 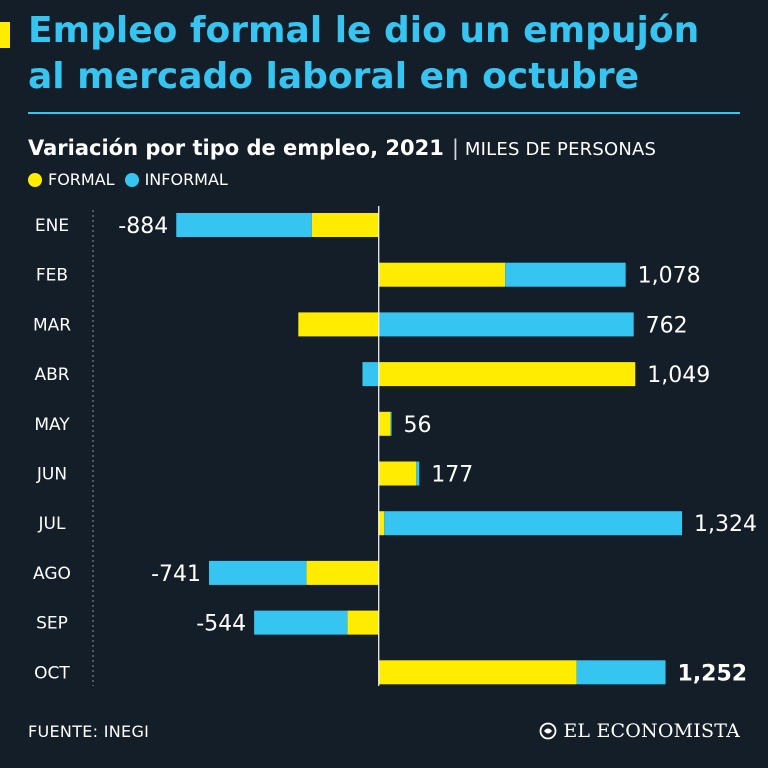 What do you see at coordinates (391, 423) in the screenshot?
I see `bar-informal-may` at bounding box center [391, 423].